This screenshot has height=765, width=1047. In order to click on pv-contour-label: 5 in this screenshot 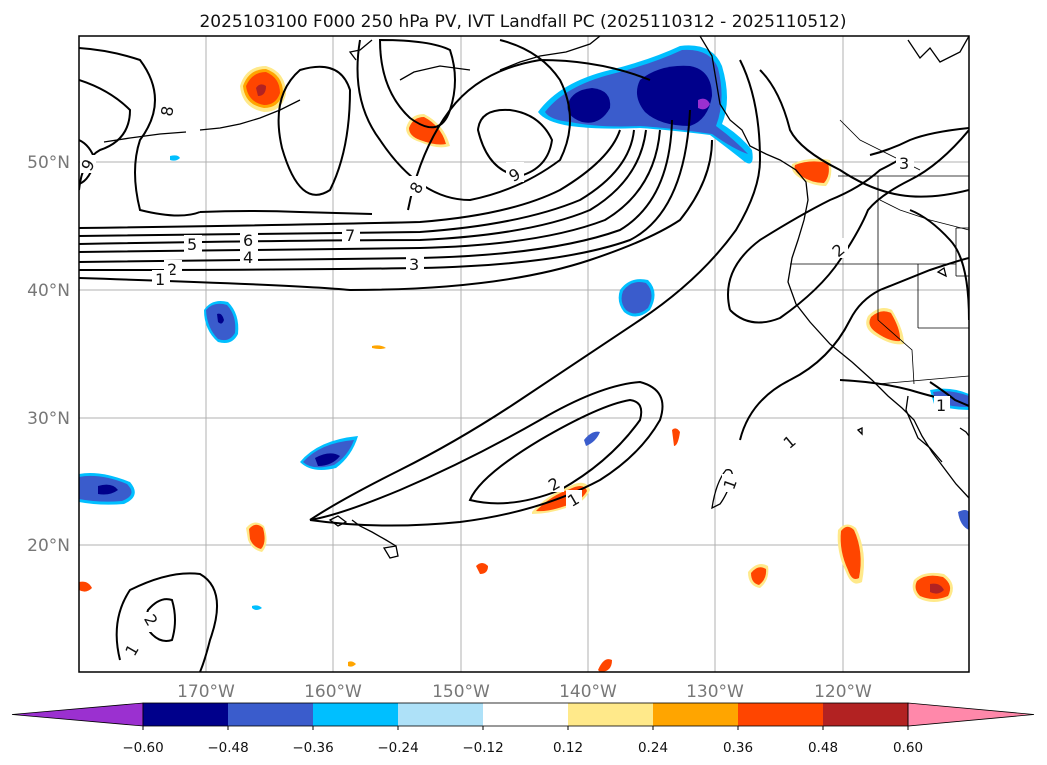, I will do `click(192, 244)`.